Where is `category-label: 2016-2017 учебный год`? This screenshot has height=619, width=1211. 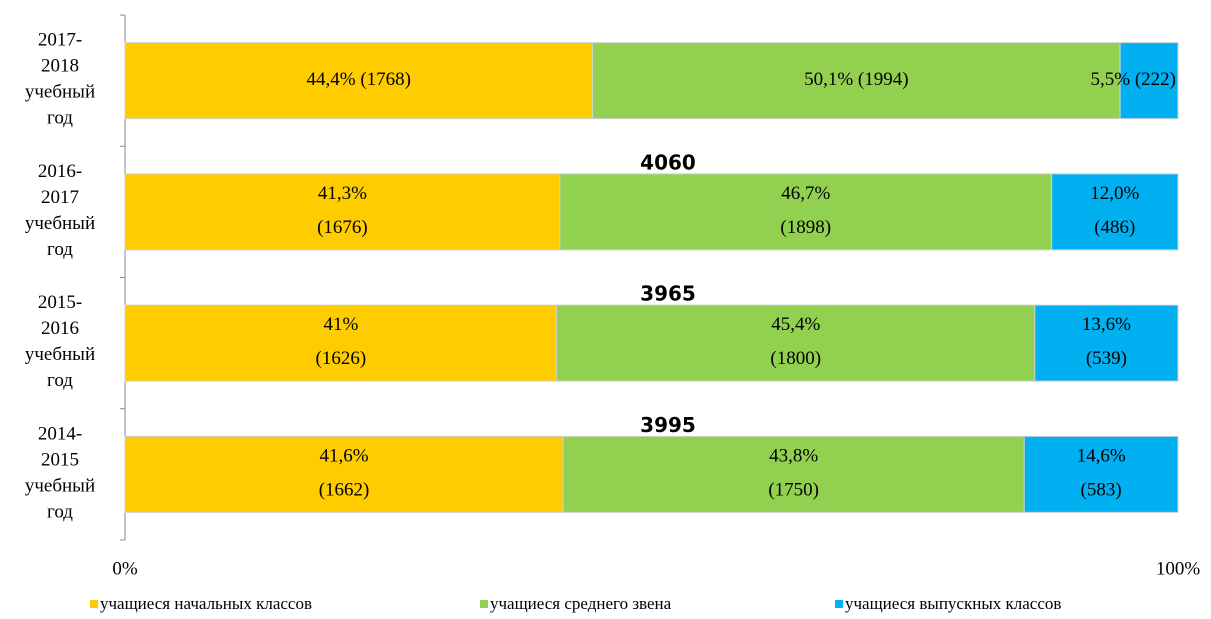 category-label: 2016-2017 учебный год is located at coordinates (60, 210).